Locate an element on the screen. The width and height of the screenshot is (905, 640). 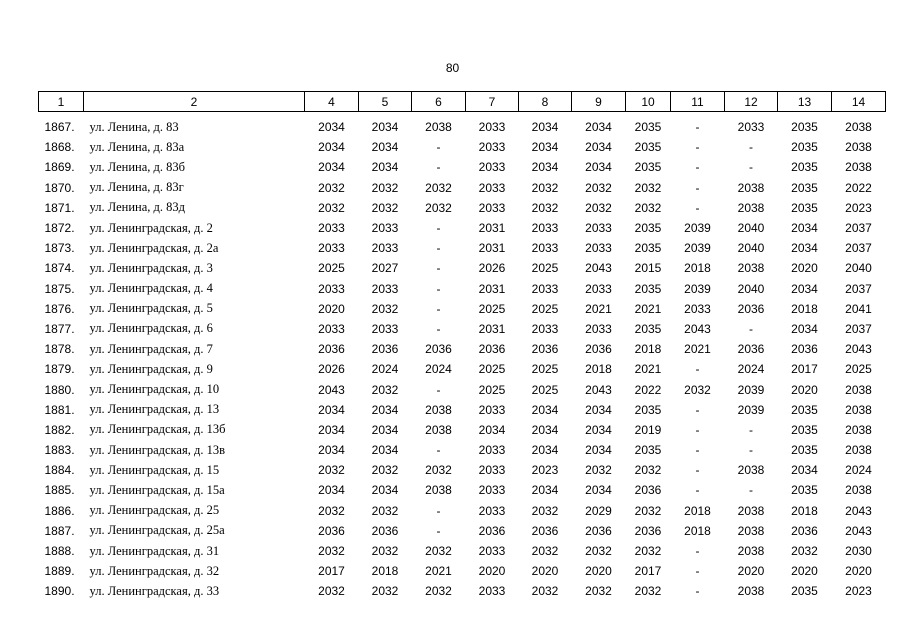
address-cell: ул. Ленинградская, д. 25 is located at coordinates (154, 510).